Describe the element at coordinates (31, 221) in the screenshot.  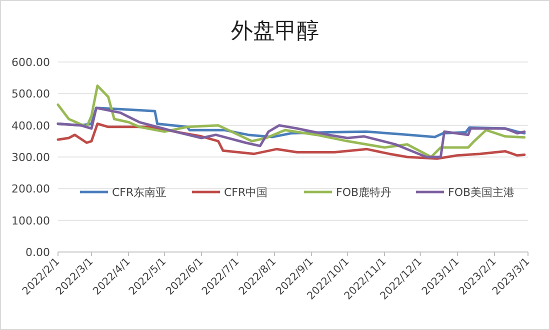
I see `y-tick-label: 100.00` at that location.